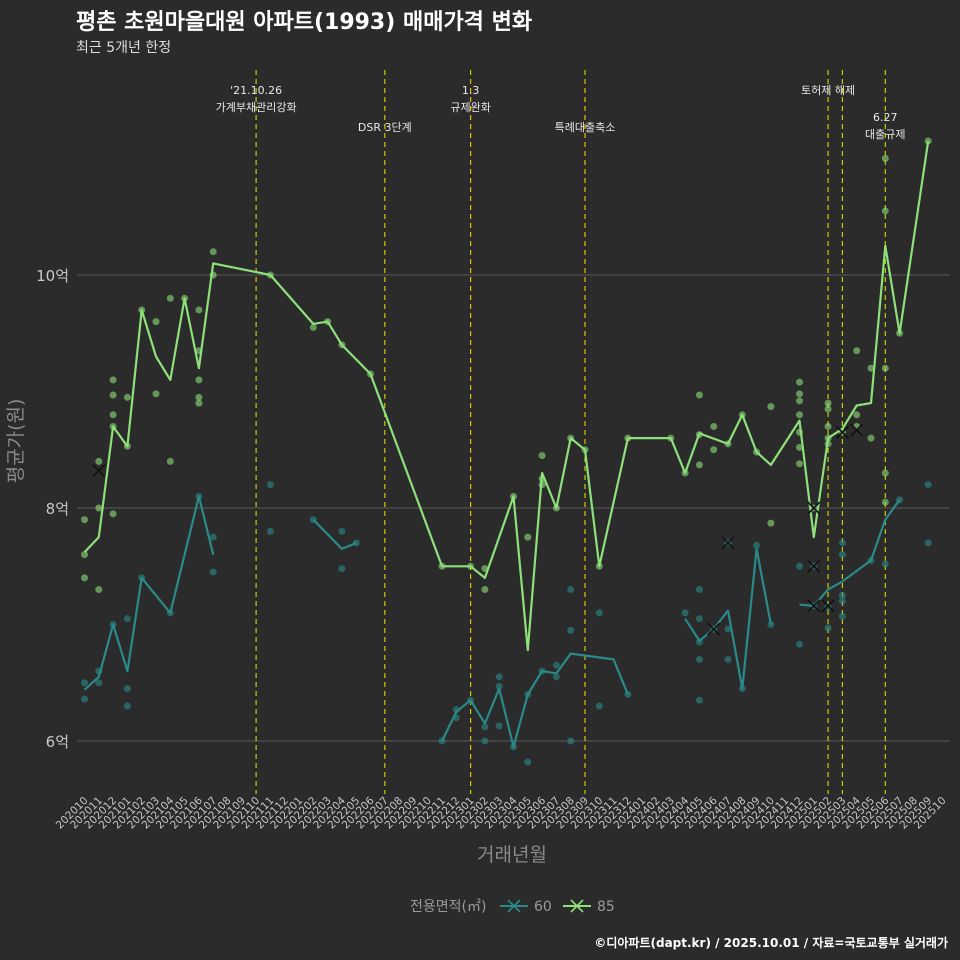  Describe the element at coordinates (304, 22) in the screenshot. I see `chart-title: 평촌 초원마을대원 아파트(1993) 매매가격 변화` at that location.